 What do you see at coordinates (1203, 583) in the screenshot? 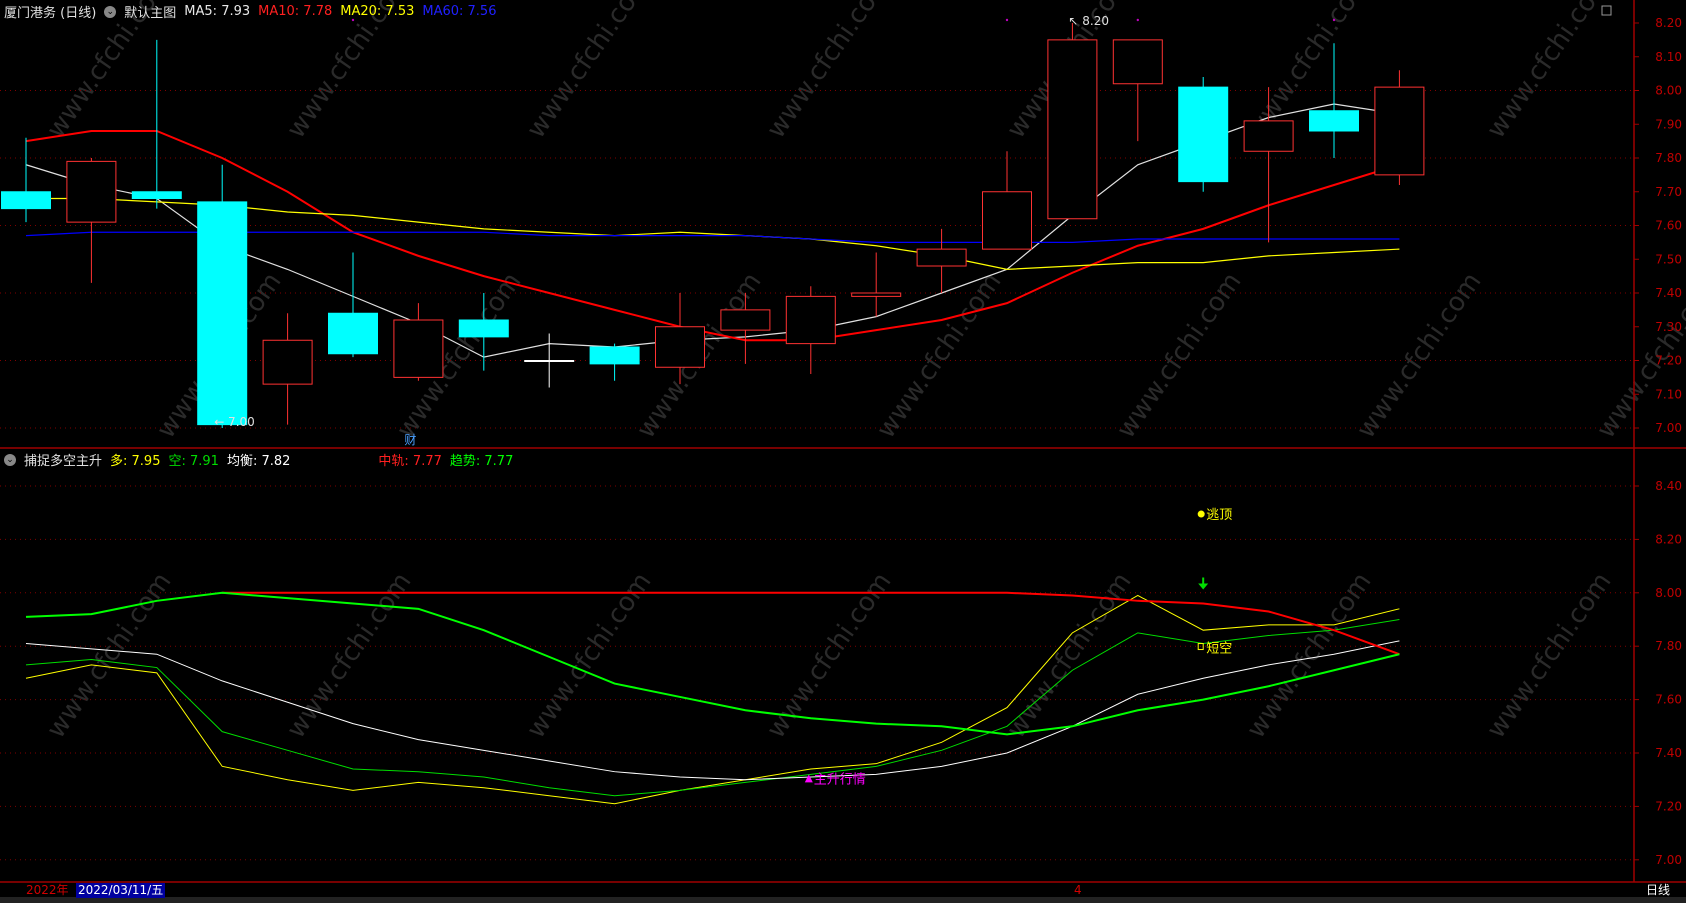
I see `down-arrow-icon` at bounding box center [1203, 583].